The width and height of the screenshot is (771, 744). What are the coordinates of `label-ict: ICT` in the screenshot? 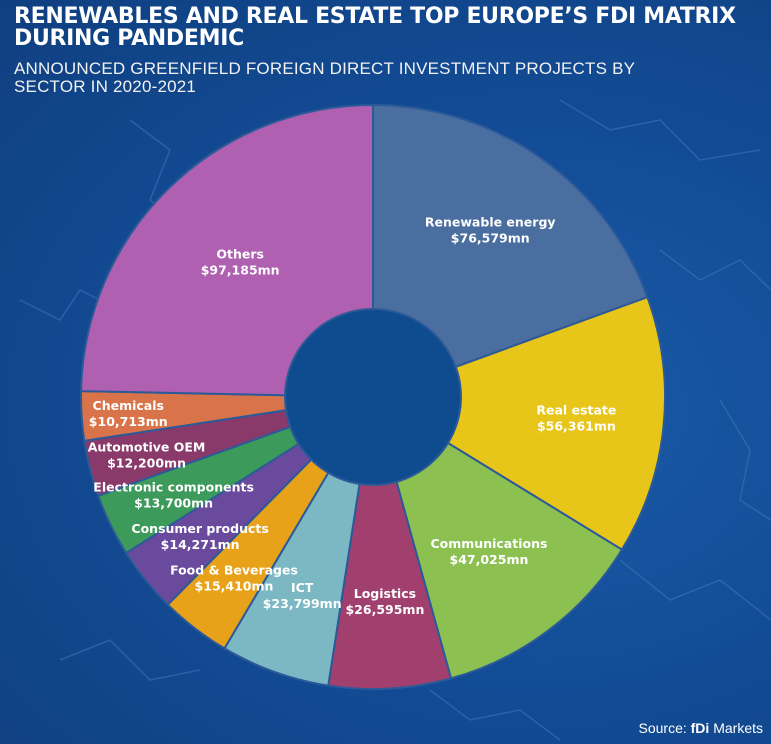 It's located at (302, 587).